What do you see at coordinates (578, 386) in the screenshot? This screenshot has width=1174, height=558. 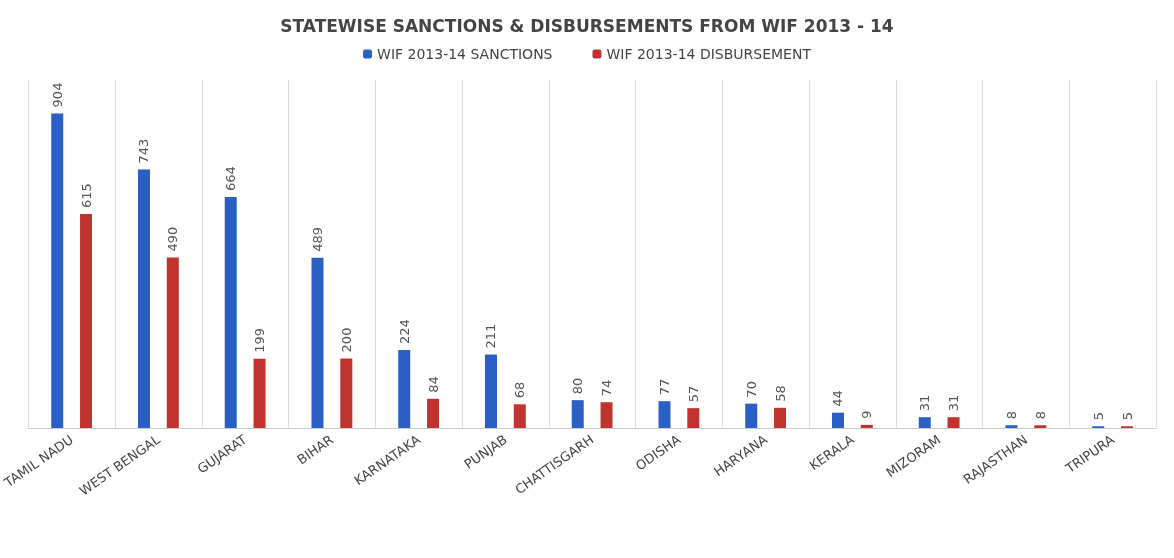 I see `data-label: 80` at bounding box center [578, 386].